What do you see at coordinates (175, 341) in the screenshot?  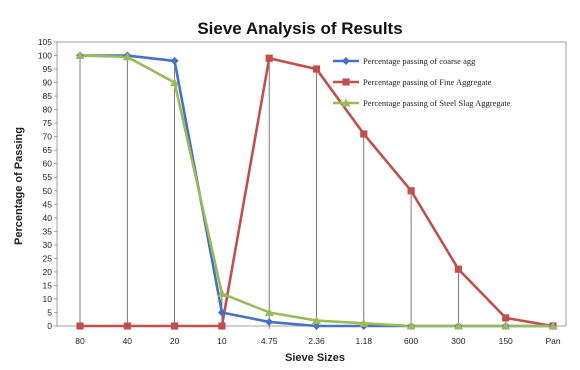 I see `x-tick-label: 20` at bounding box center [175, 341].